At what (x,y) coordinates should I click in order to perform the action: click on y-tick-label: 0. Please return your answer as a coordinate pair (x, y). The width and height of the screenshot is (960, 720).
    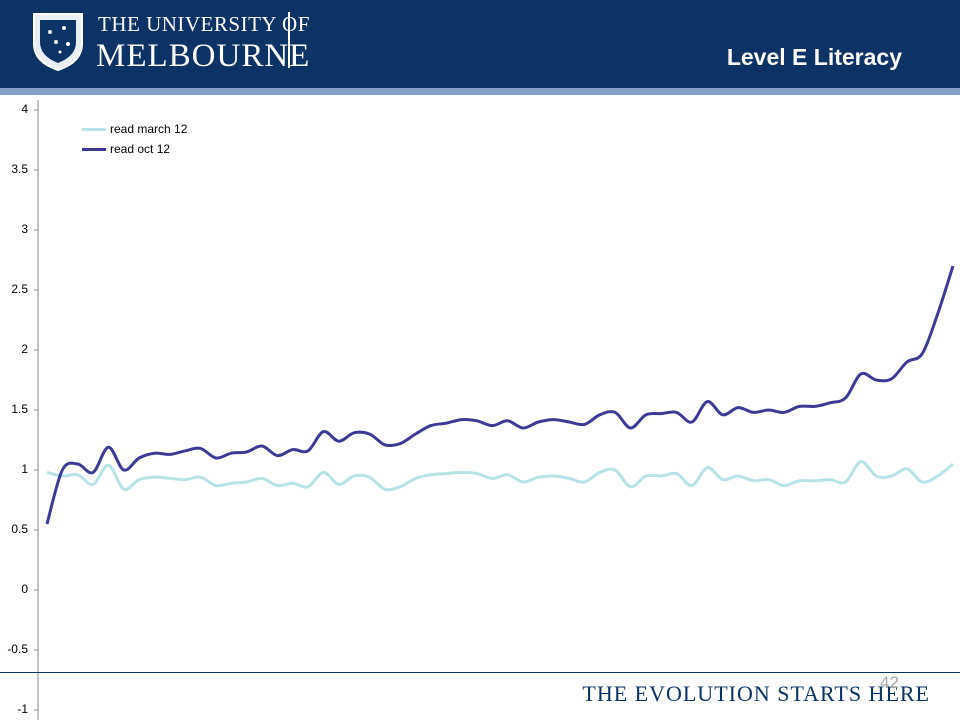
    Looking at the image, I should click on (24, 589).